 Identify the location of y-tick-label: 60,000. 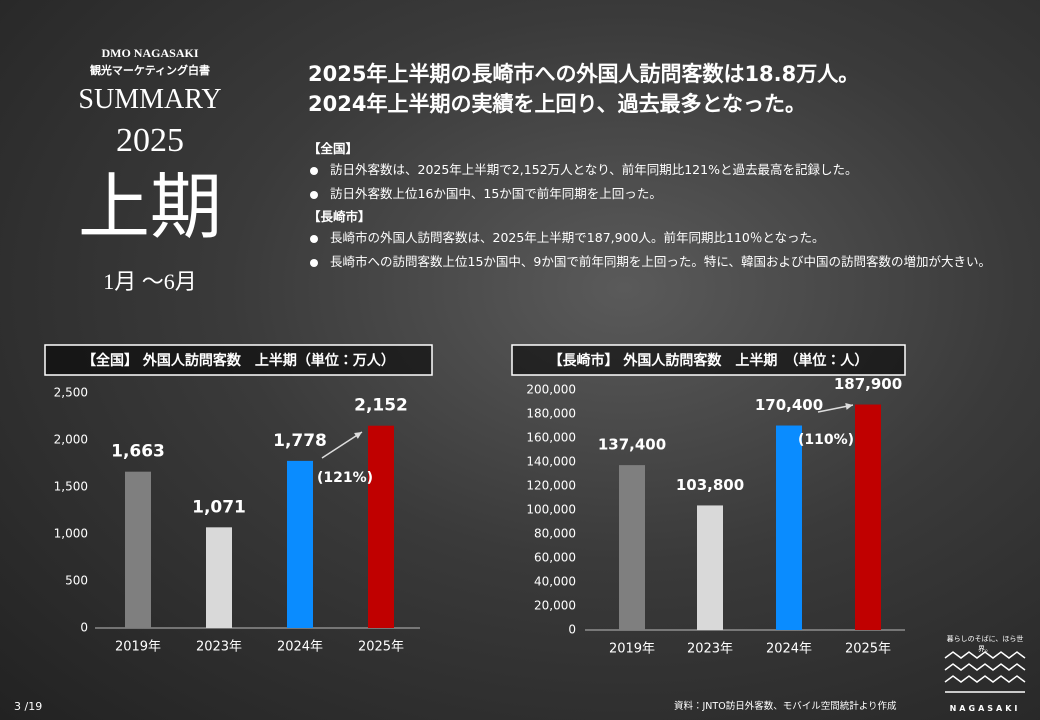
(555, 558).